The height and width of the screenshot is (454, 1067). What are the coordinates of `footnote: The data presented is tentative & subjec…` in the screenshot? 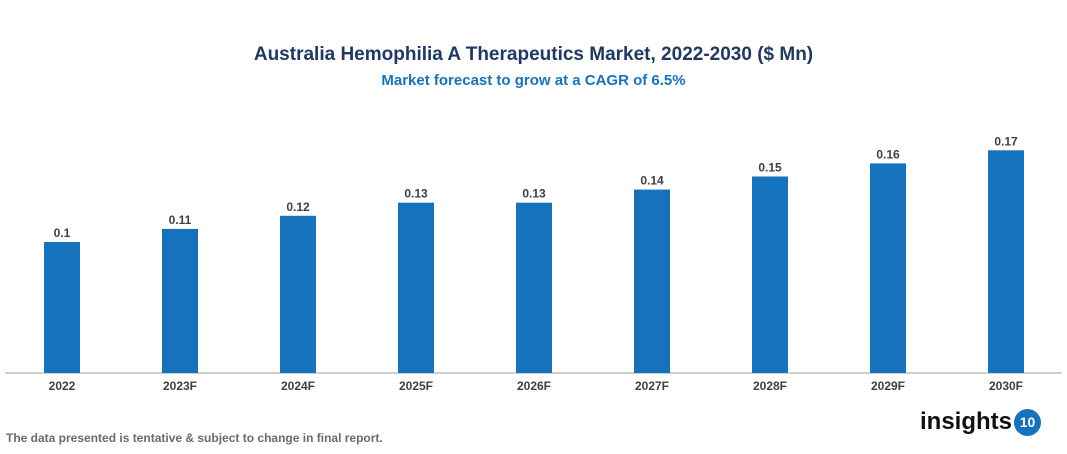 It's located at (194, 438).